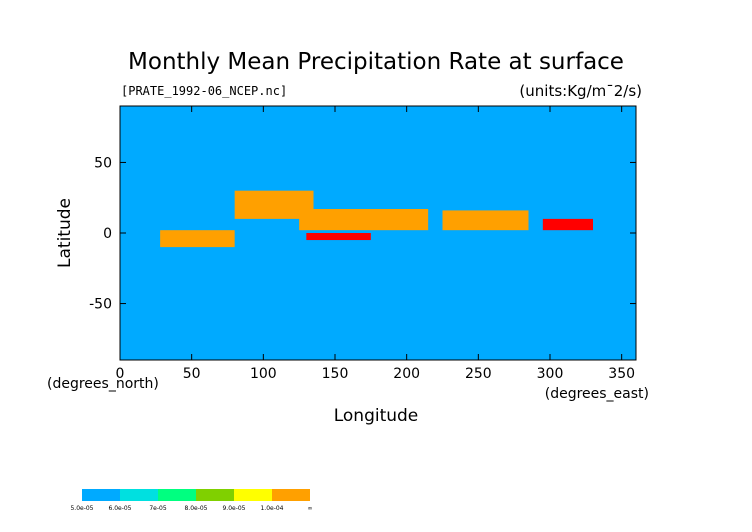 This screenshot has width=752, height=532. I want to click on x-axis-label: Longitude, so click(376, 416).